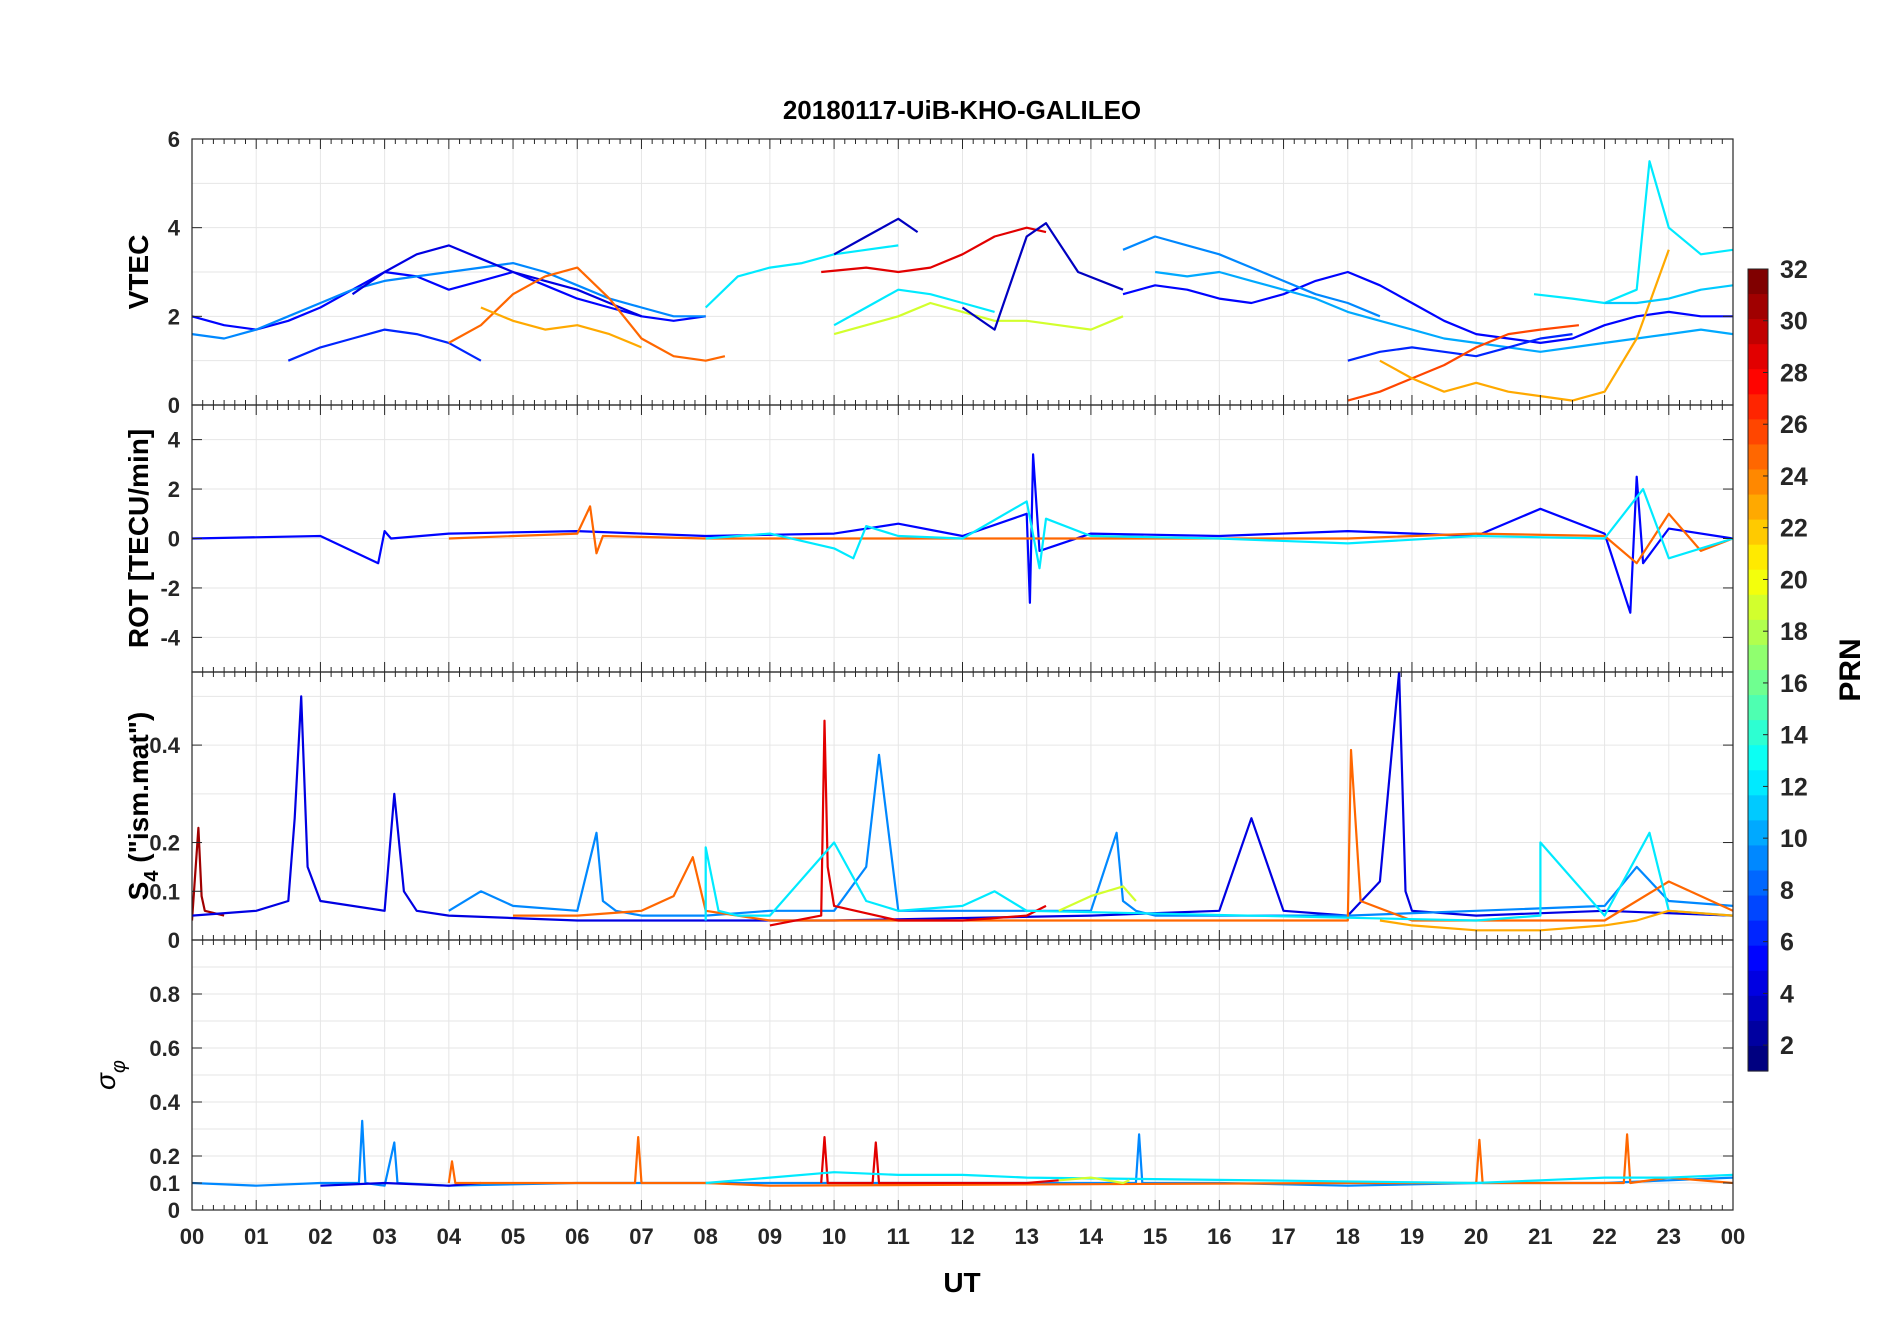 Image resolution: width=1902 pixels, height=1330 pixels. Describe the element at coordinates (1794, 477) in the screenshot. I see `colorbar-tick-label: 24` at that location.